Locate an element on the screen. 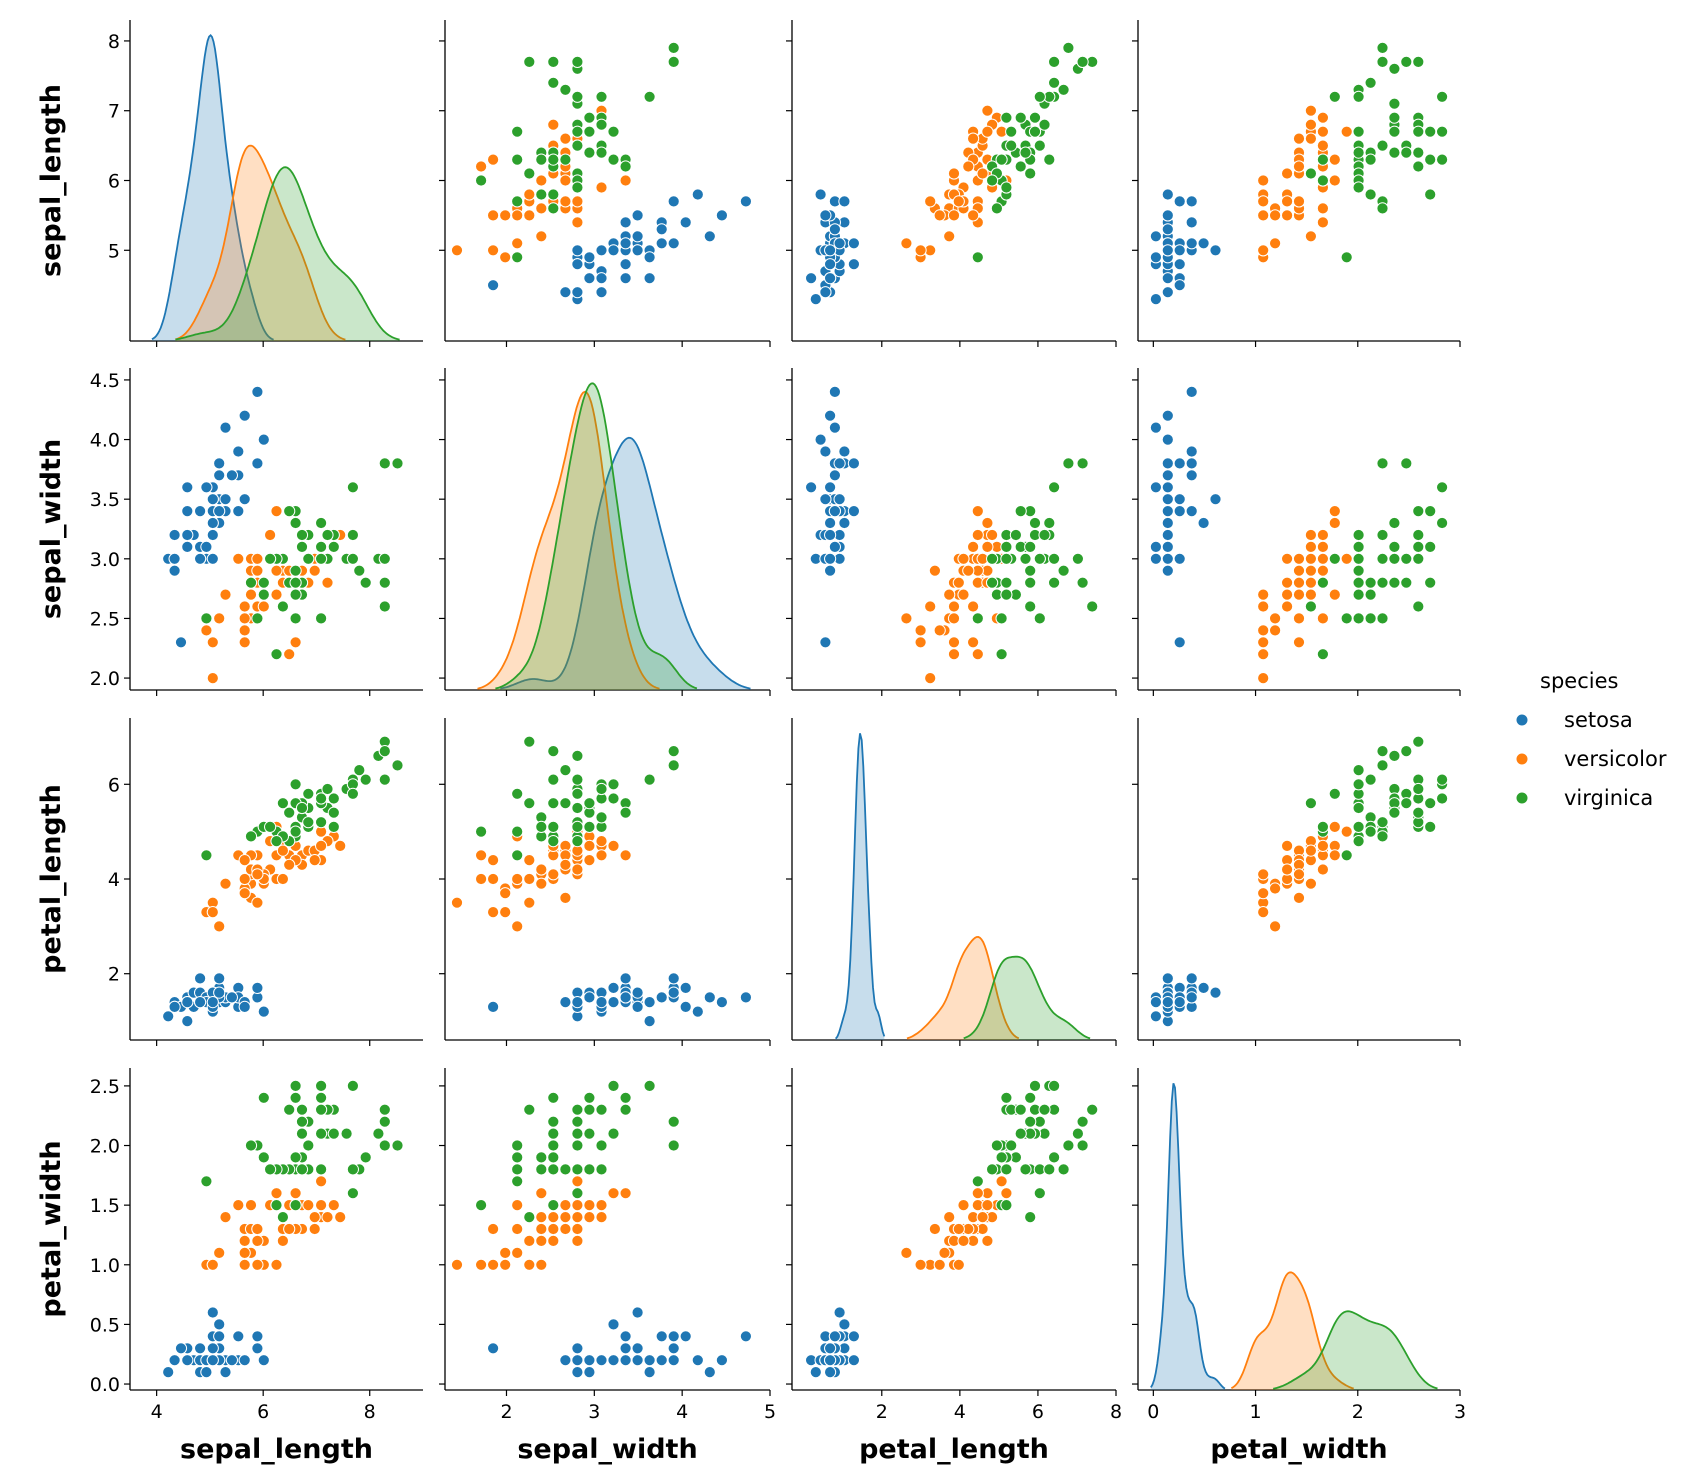  legend-marker-virginica is located at coordinates (1522, 798).